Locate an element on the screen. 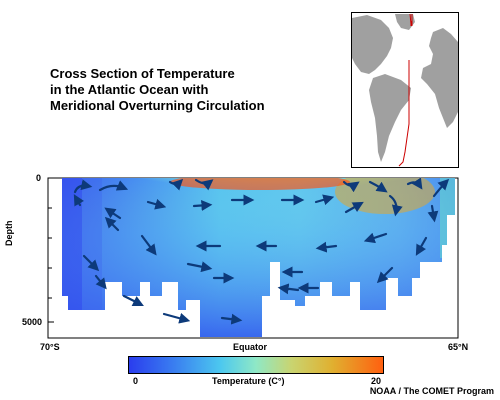  south-america-landmass is located at coordinates (390, 118).